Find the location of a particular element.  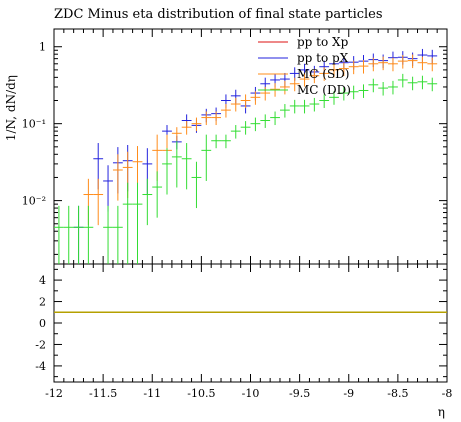

legend-entry: pp to pX is located at coordinates (303, 58).